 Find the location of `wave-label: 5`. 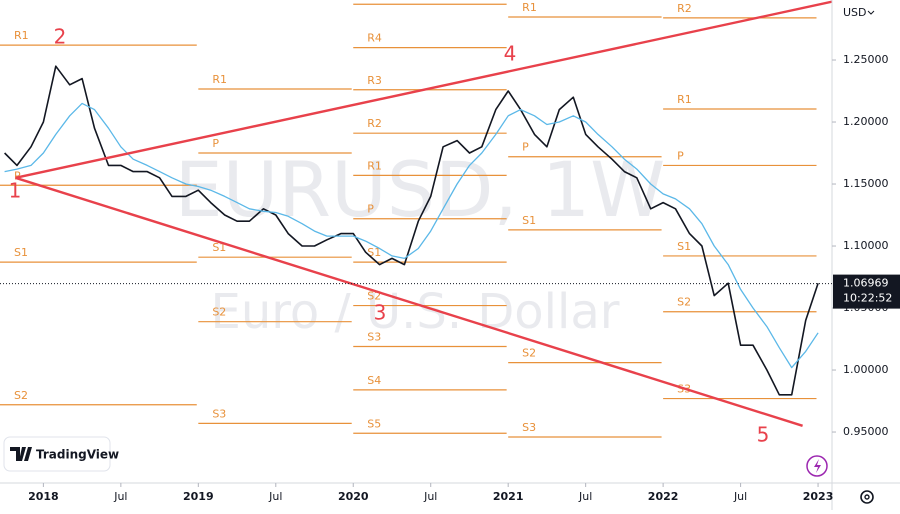

wave-label: 5 is located at coordinates (763, 435).